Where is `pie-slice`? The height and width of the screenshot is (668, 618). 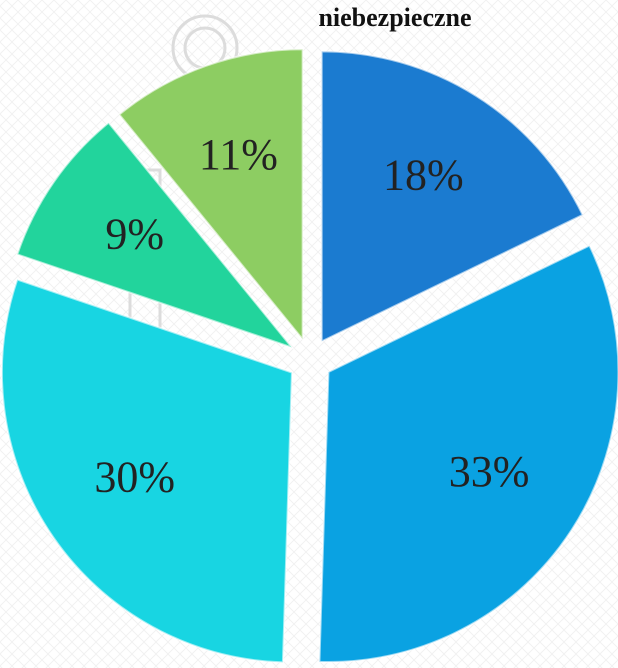 pie-slice is located at coordinates (210, 195).